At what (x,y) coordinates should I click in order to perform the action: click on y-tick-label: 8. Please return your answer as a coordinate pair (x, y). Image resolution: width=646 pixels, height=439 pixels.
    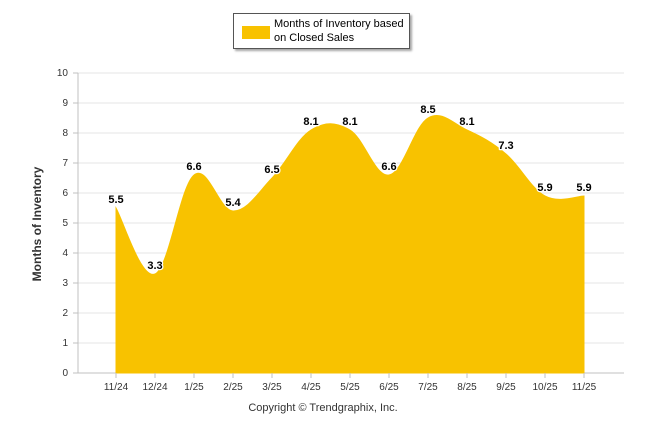
    Looking at the image, I should click on (65, 133).